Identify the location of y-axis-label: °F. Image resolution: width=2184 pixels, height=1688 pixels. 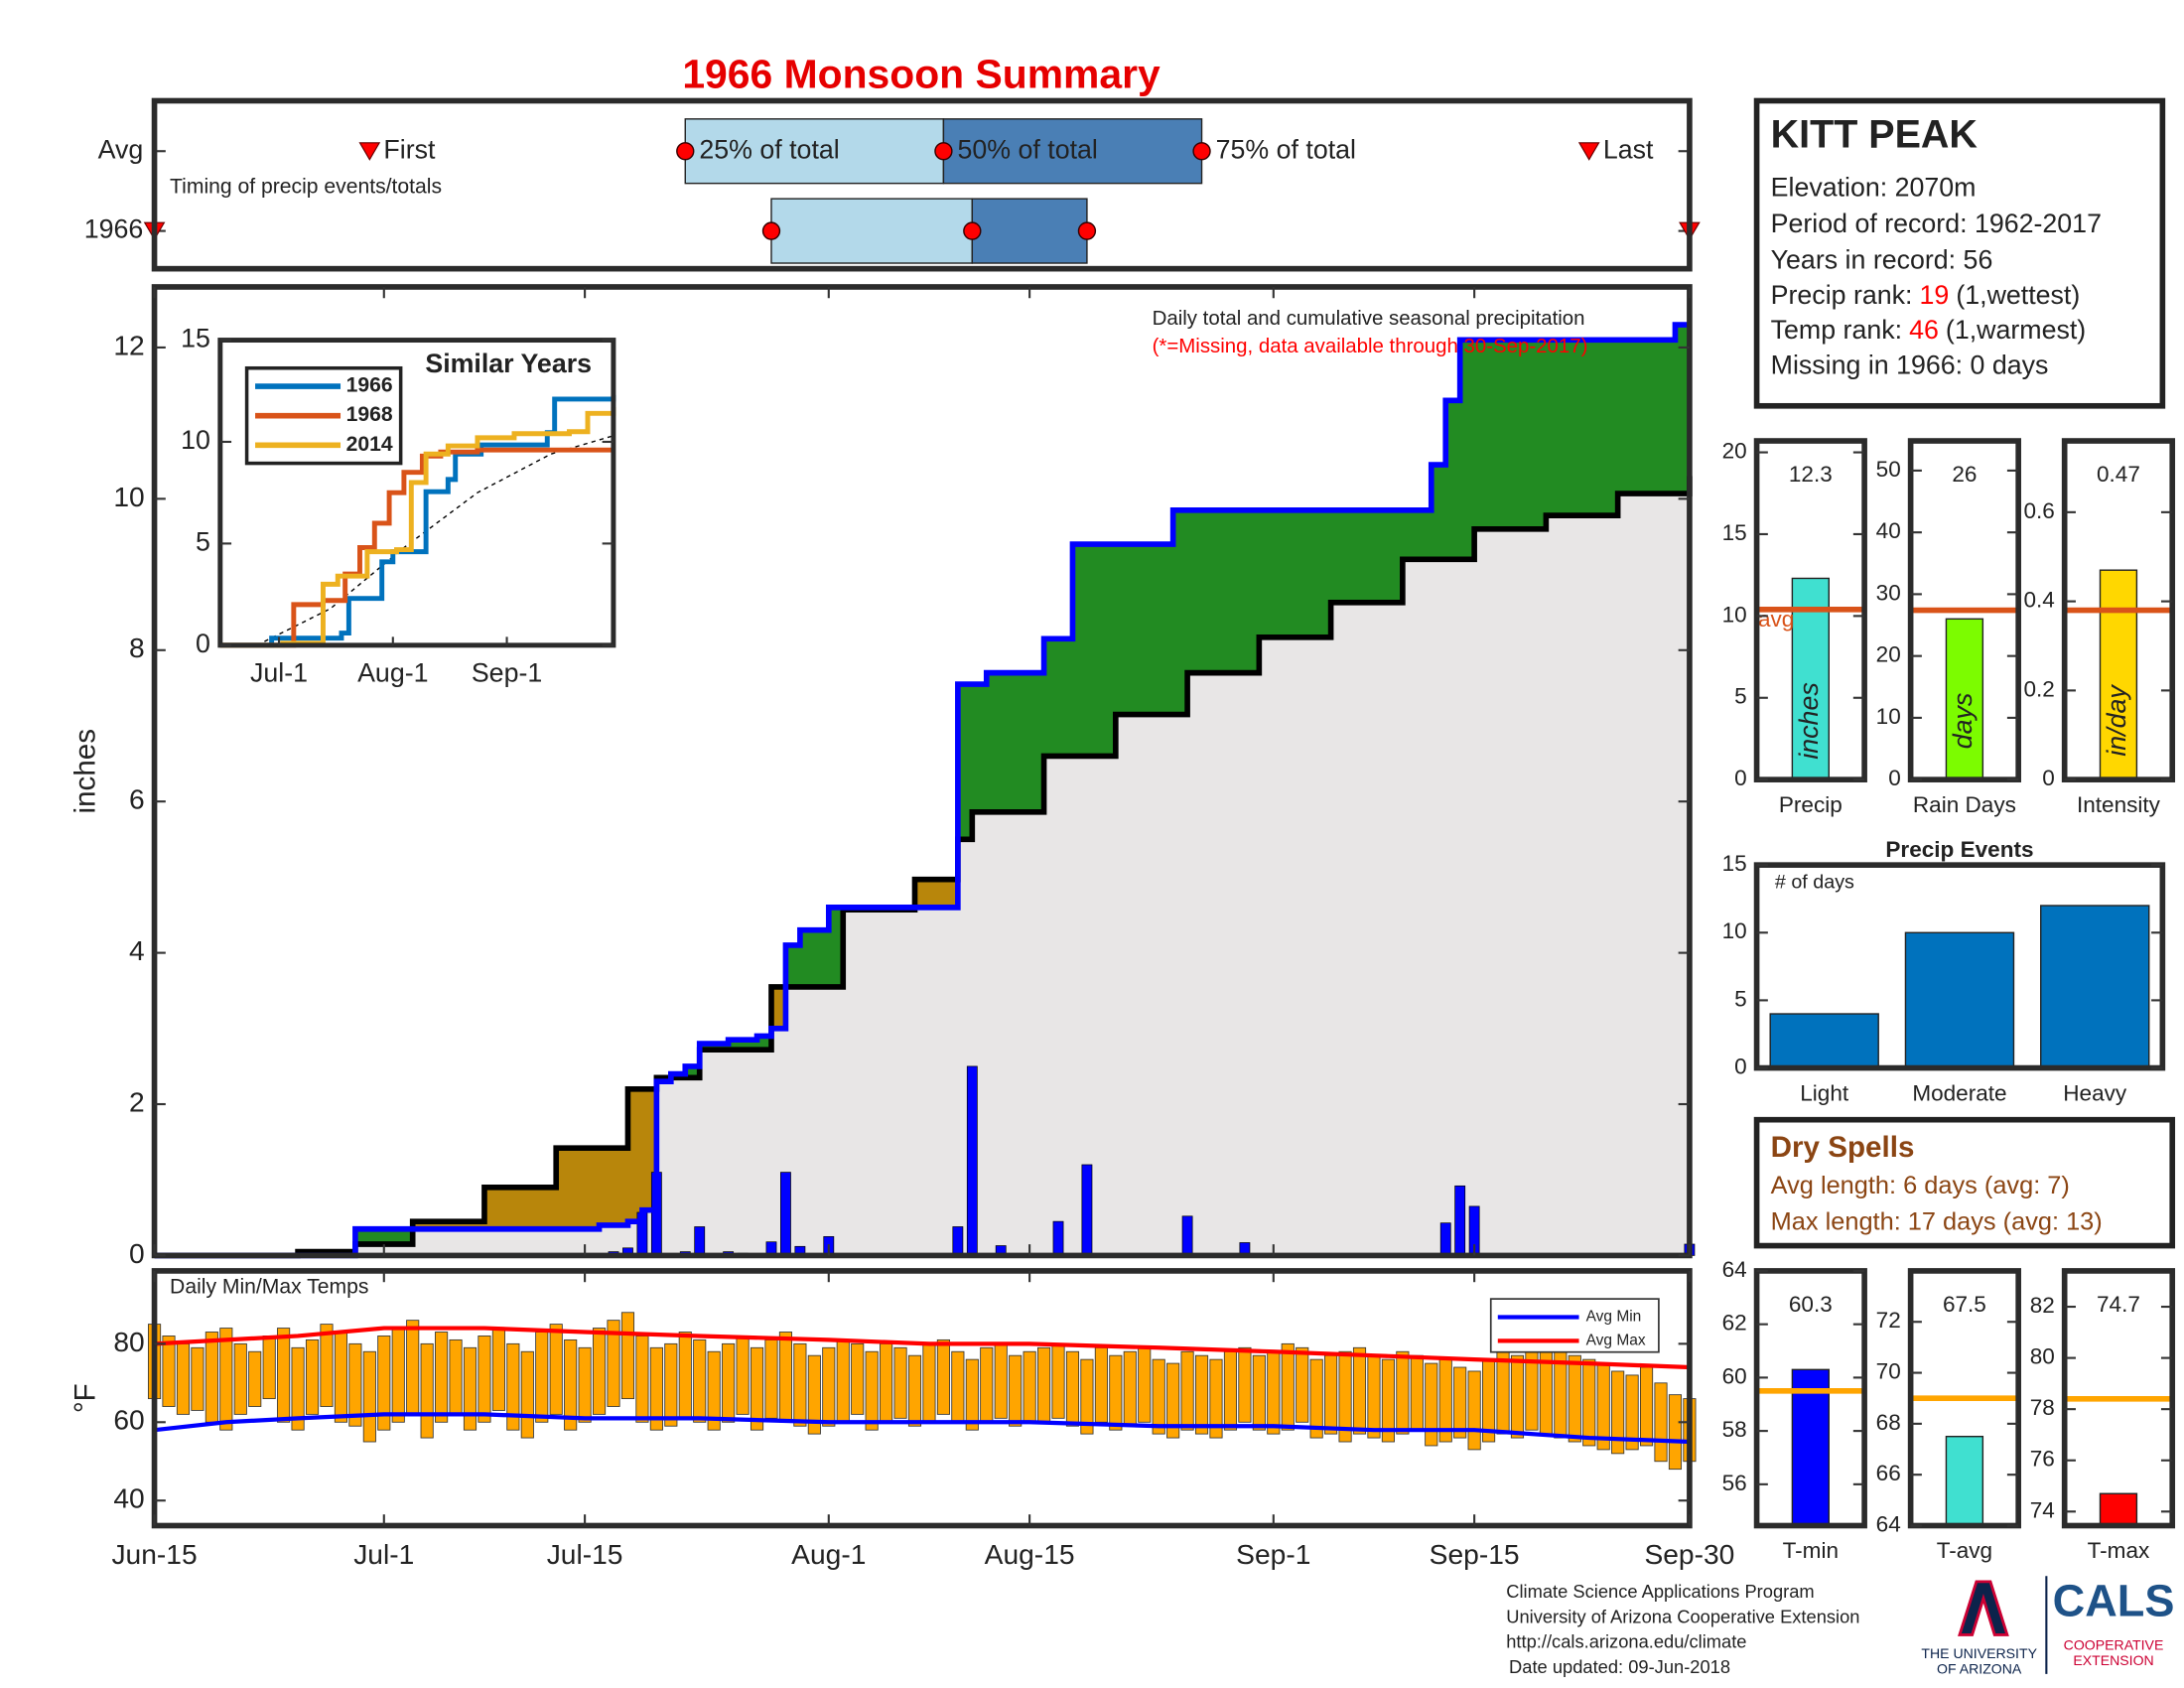
(85, 1398).